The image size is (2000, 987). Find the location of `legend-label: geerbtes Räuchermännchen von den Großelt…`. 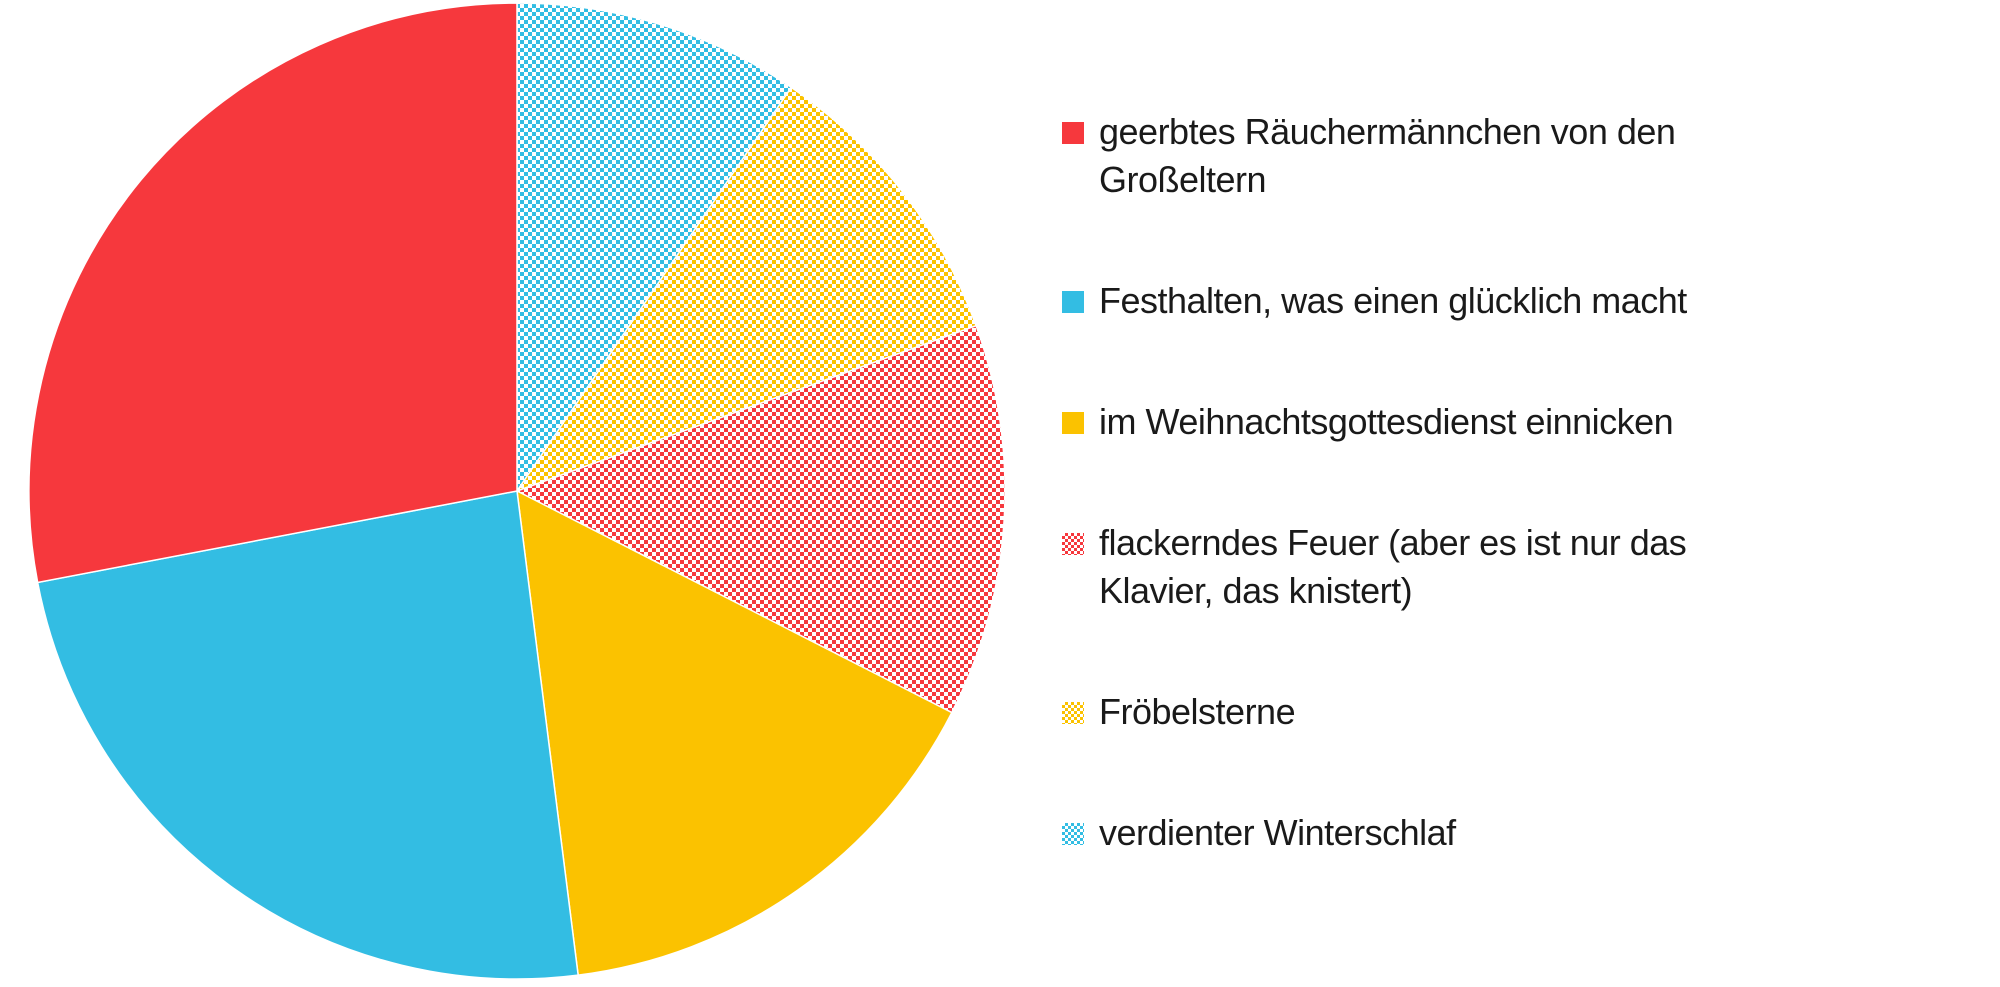

legend-label: geerbtes Räuchermännchen von den Großelt… is located at coordinates (1387, 155).